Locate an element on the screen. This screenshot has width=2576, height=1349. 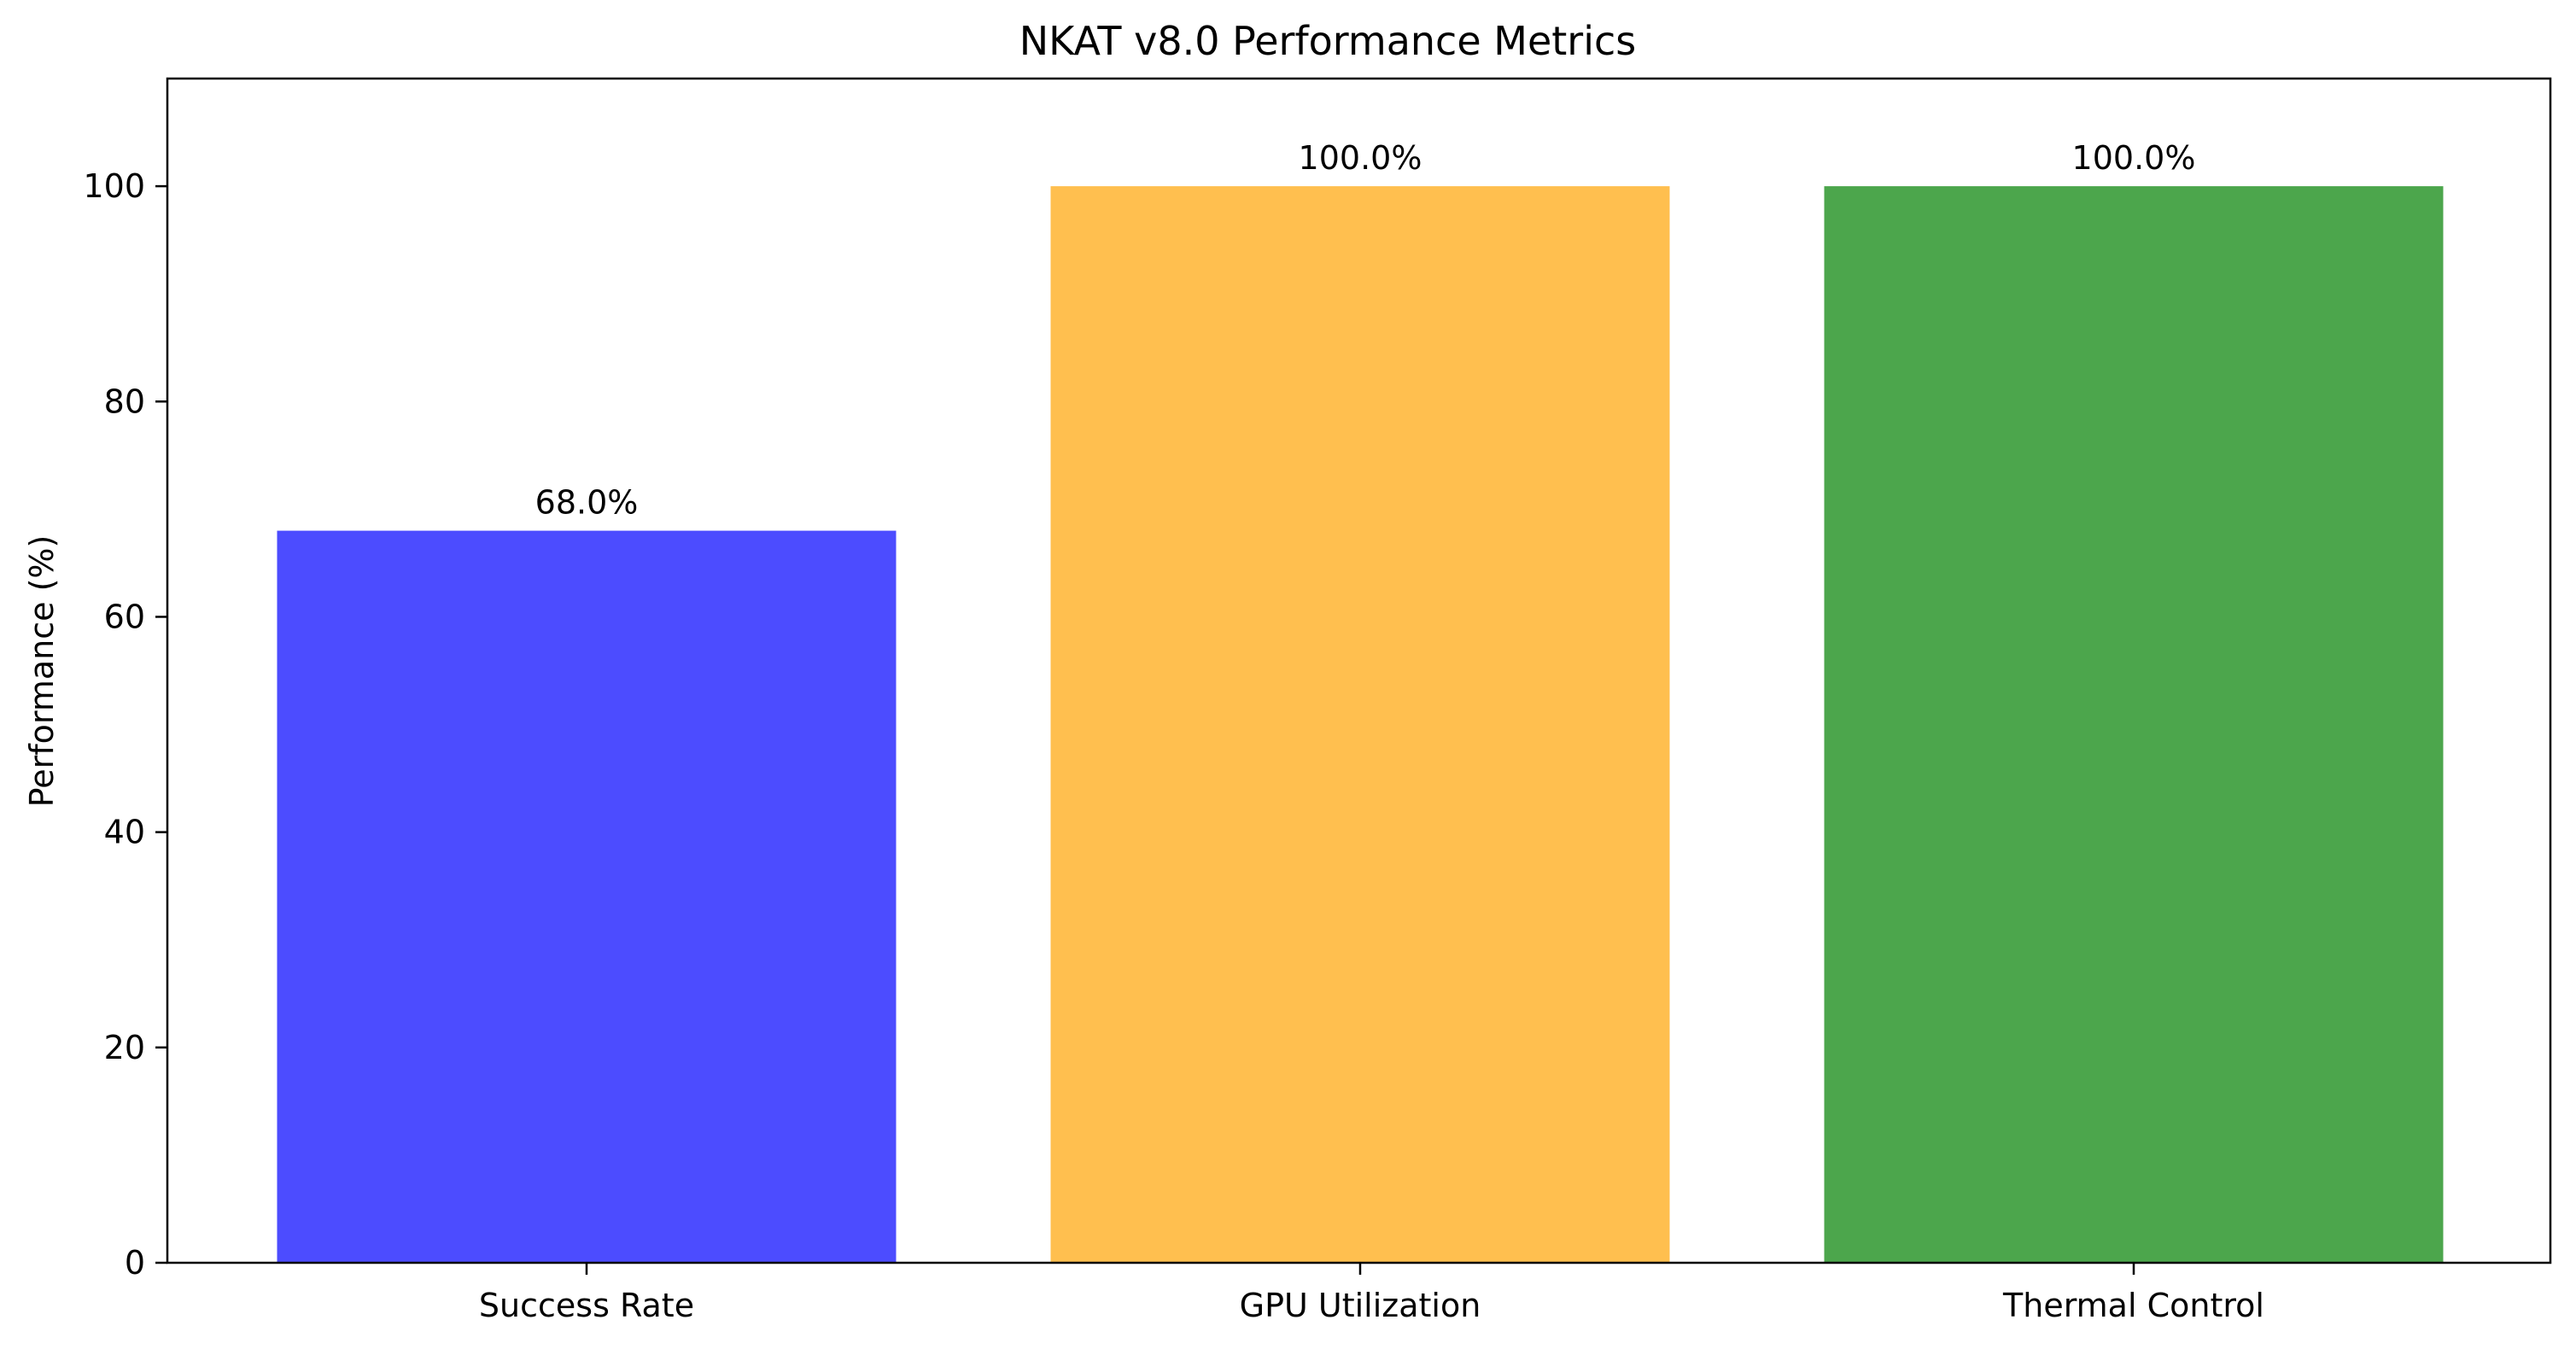
chart-title: NKAT v8.0 Performance Metrics is located at coordinates (1327, 41).